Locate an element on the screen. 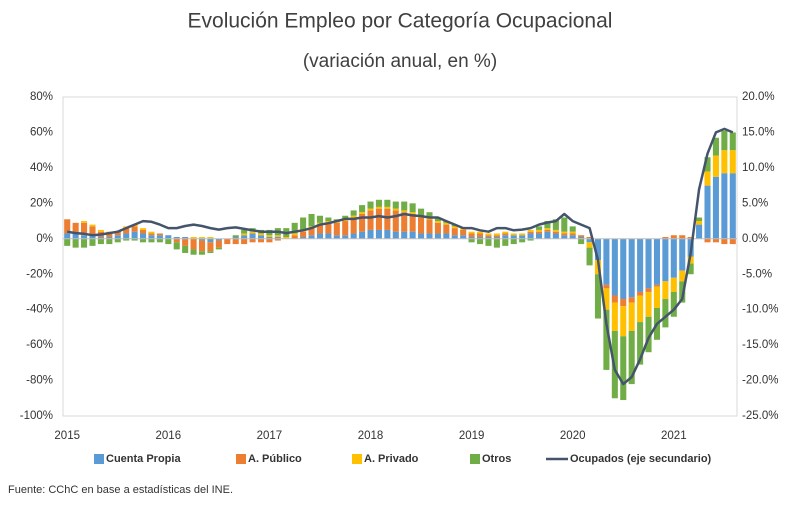 The image size is (793, 506). x-tick-label: 2018 is located at coordinates (371, 436).